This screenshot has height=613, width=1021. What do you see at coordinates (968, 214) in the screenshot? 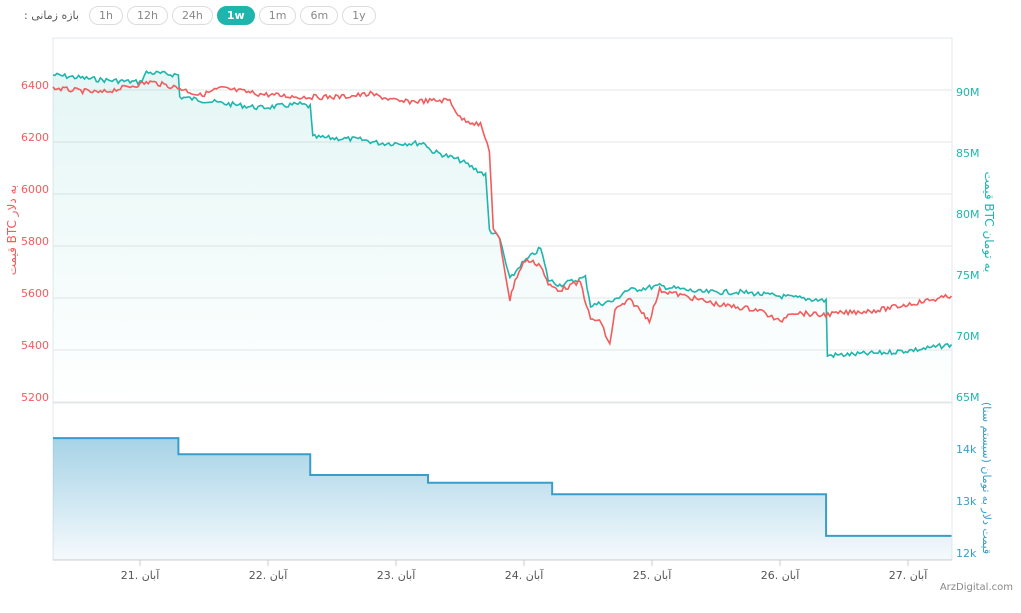
I see `right-top-tick-label: 80M` at bounding box center [968, 214].